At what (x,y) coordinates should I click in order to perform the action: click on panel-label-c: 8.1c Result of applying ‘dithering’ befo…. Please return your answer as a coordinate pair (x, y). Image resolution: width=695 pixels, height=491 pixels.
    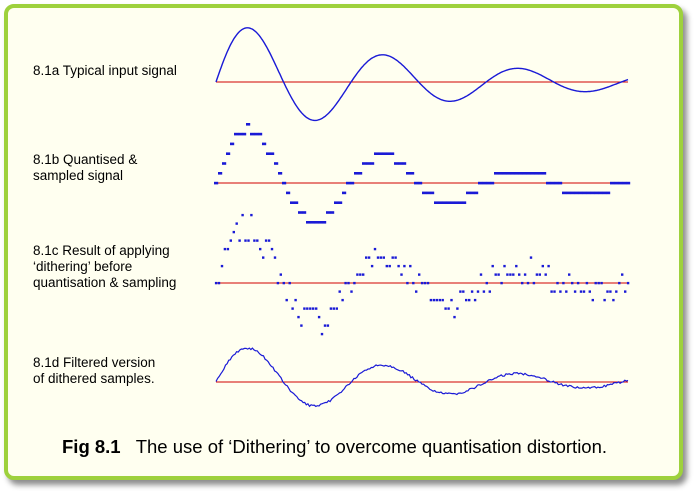
    Looking at the image, I should click on (105, 266).